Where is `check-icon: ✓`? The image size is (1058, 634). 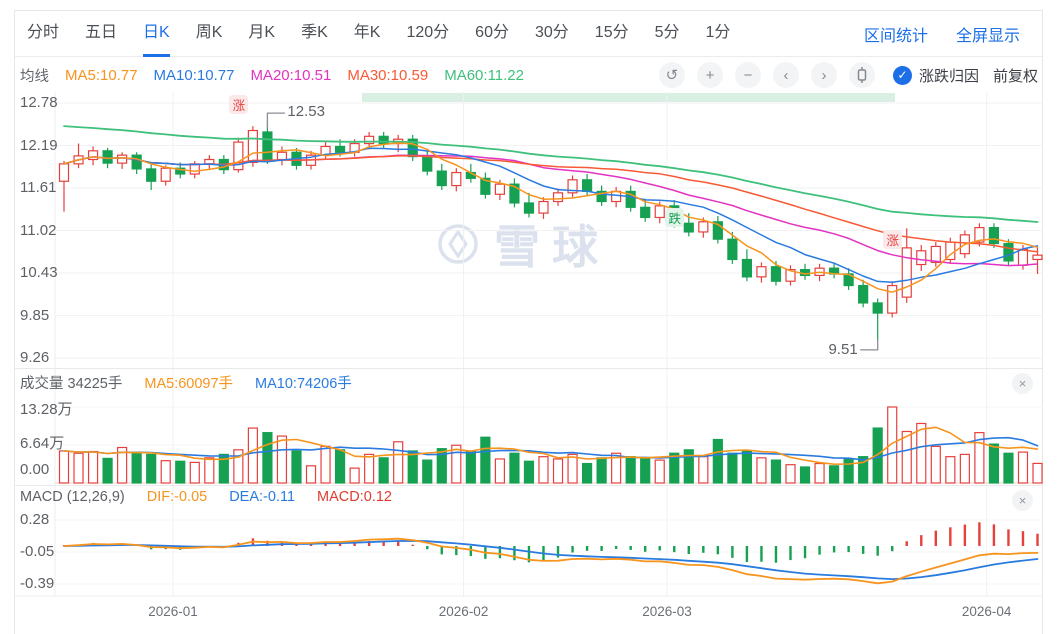
check-icon: ✓ is located at coordinates (902, 75).